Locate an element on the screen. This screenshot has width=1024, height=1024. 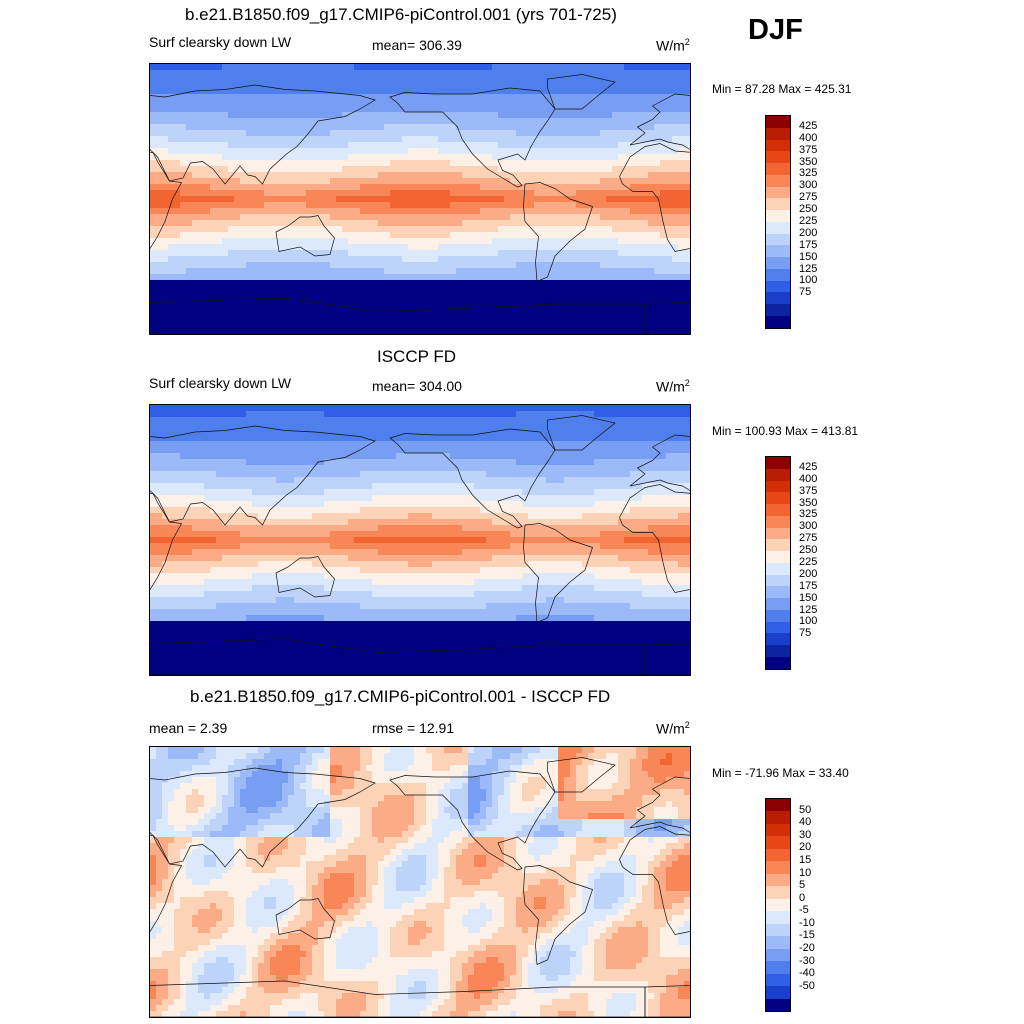
panel3-mean-label: mean = 2.39 is located at coordinates (188, 728).